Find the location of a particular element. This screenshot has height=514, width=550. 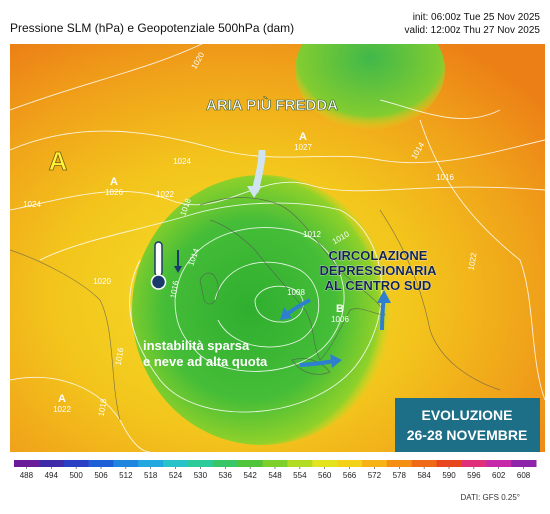

colorbar-label: 548 is located at coordinates (275, 475).